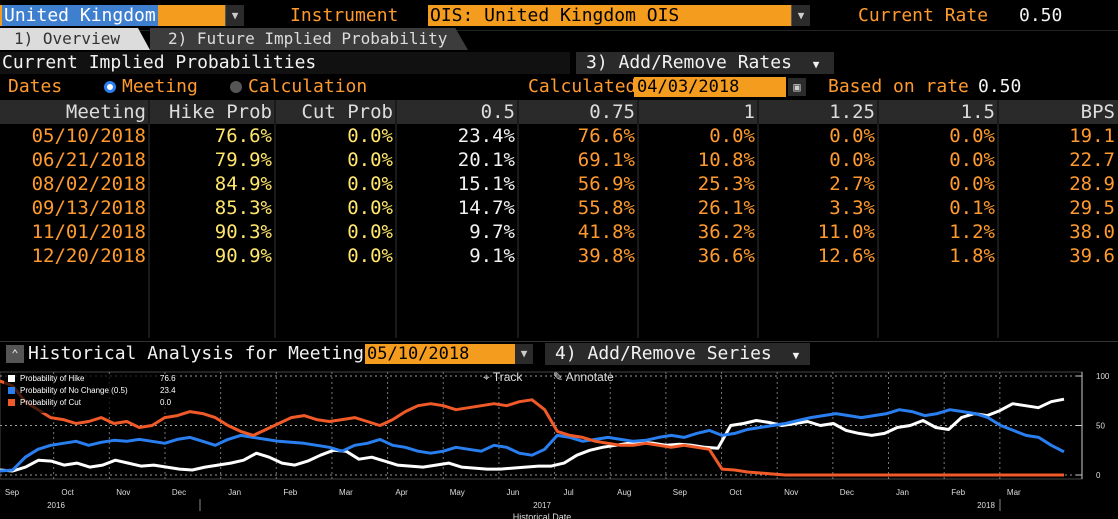 The width and height of the screenshot is (1118, 519). What do you see at coordinates (606, 184) in the screenshot?
I see `cell-rate-0-75: 56.9%` at bounding box center [606, 184].